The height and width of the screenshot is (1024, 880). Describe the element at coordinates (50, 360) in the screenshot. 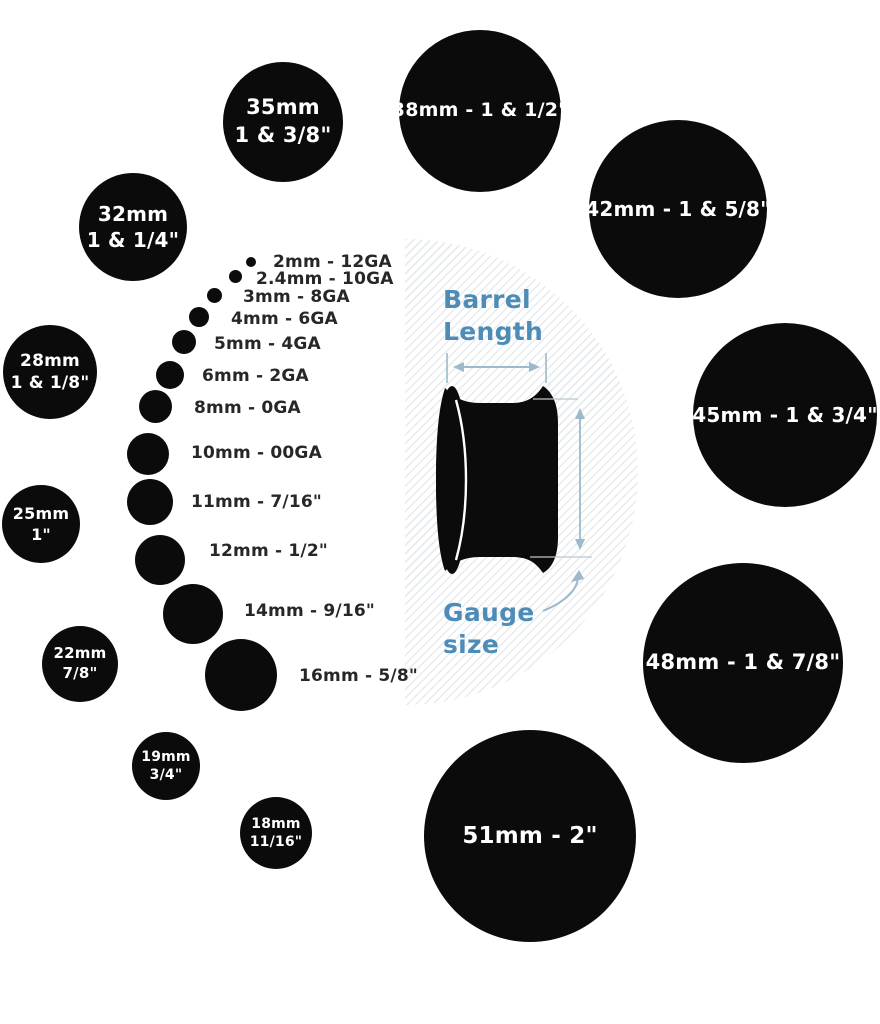

I see `circle-size-mm: 28mm` at that location.